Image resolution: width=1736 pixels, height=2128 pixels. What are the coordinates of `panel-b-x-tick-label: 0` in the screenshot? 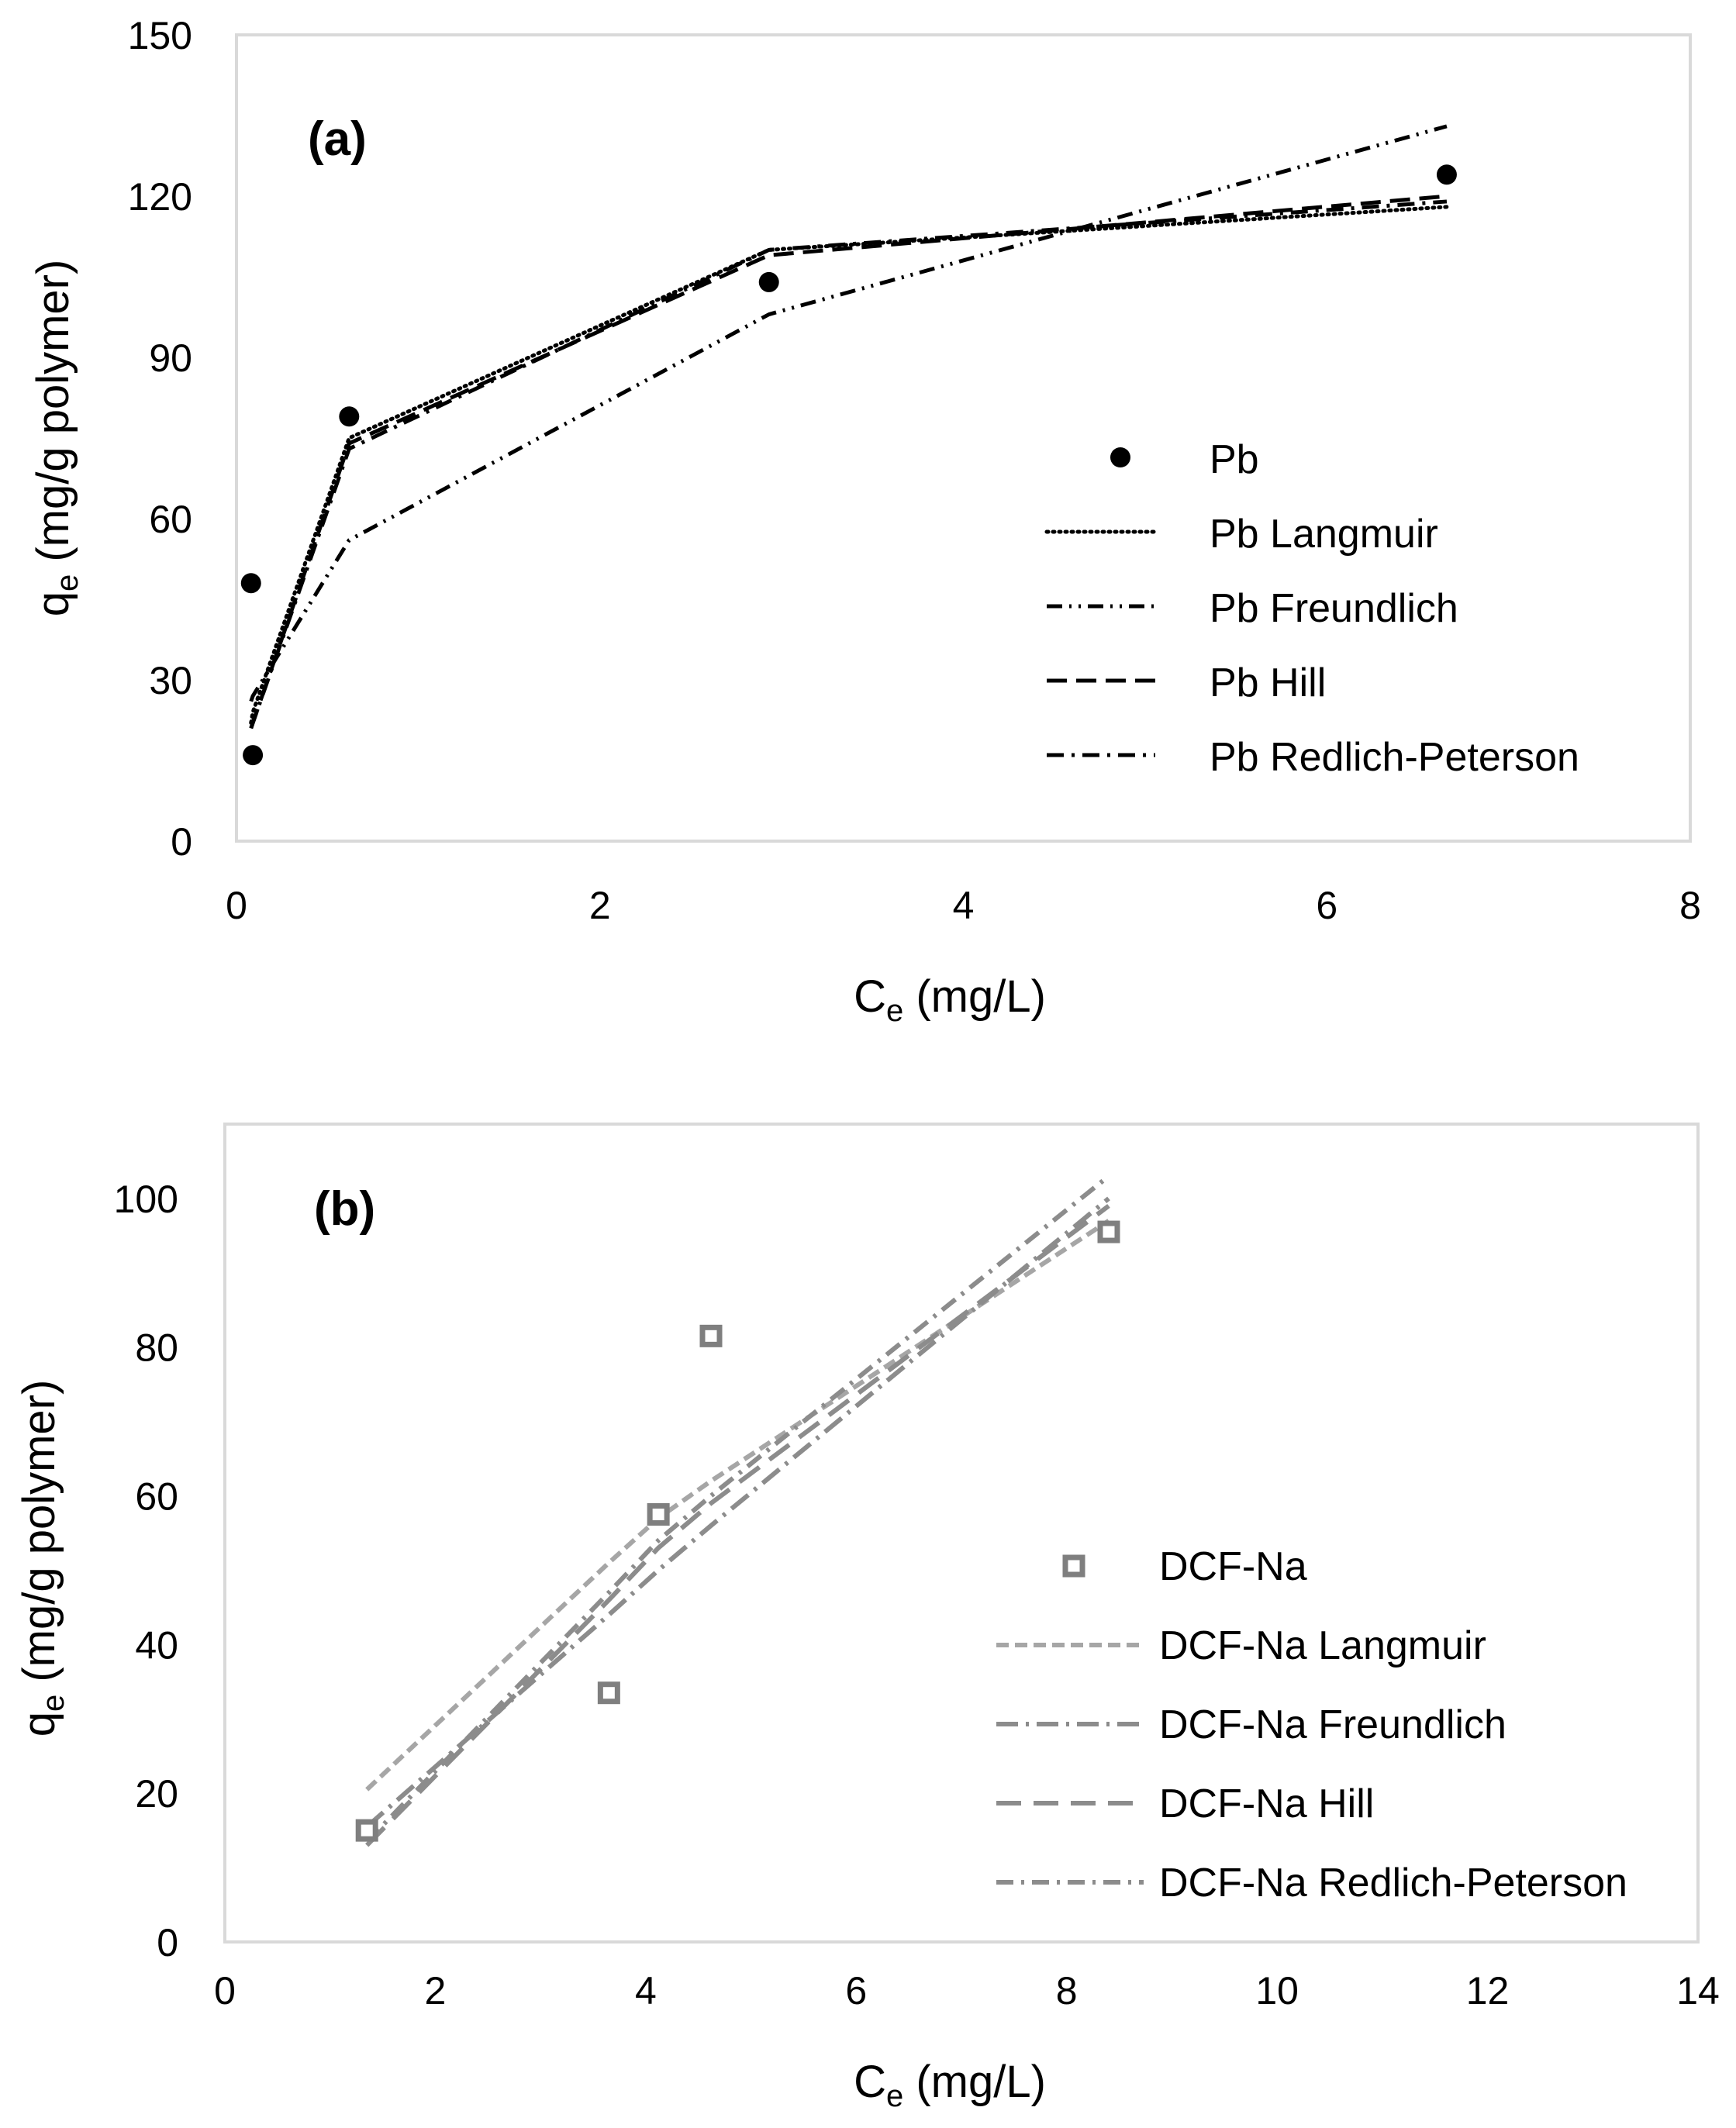 It's located at (225, 1990).